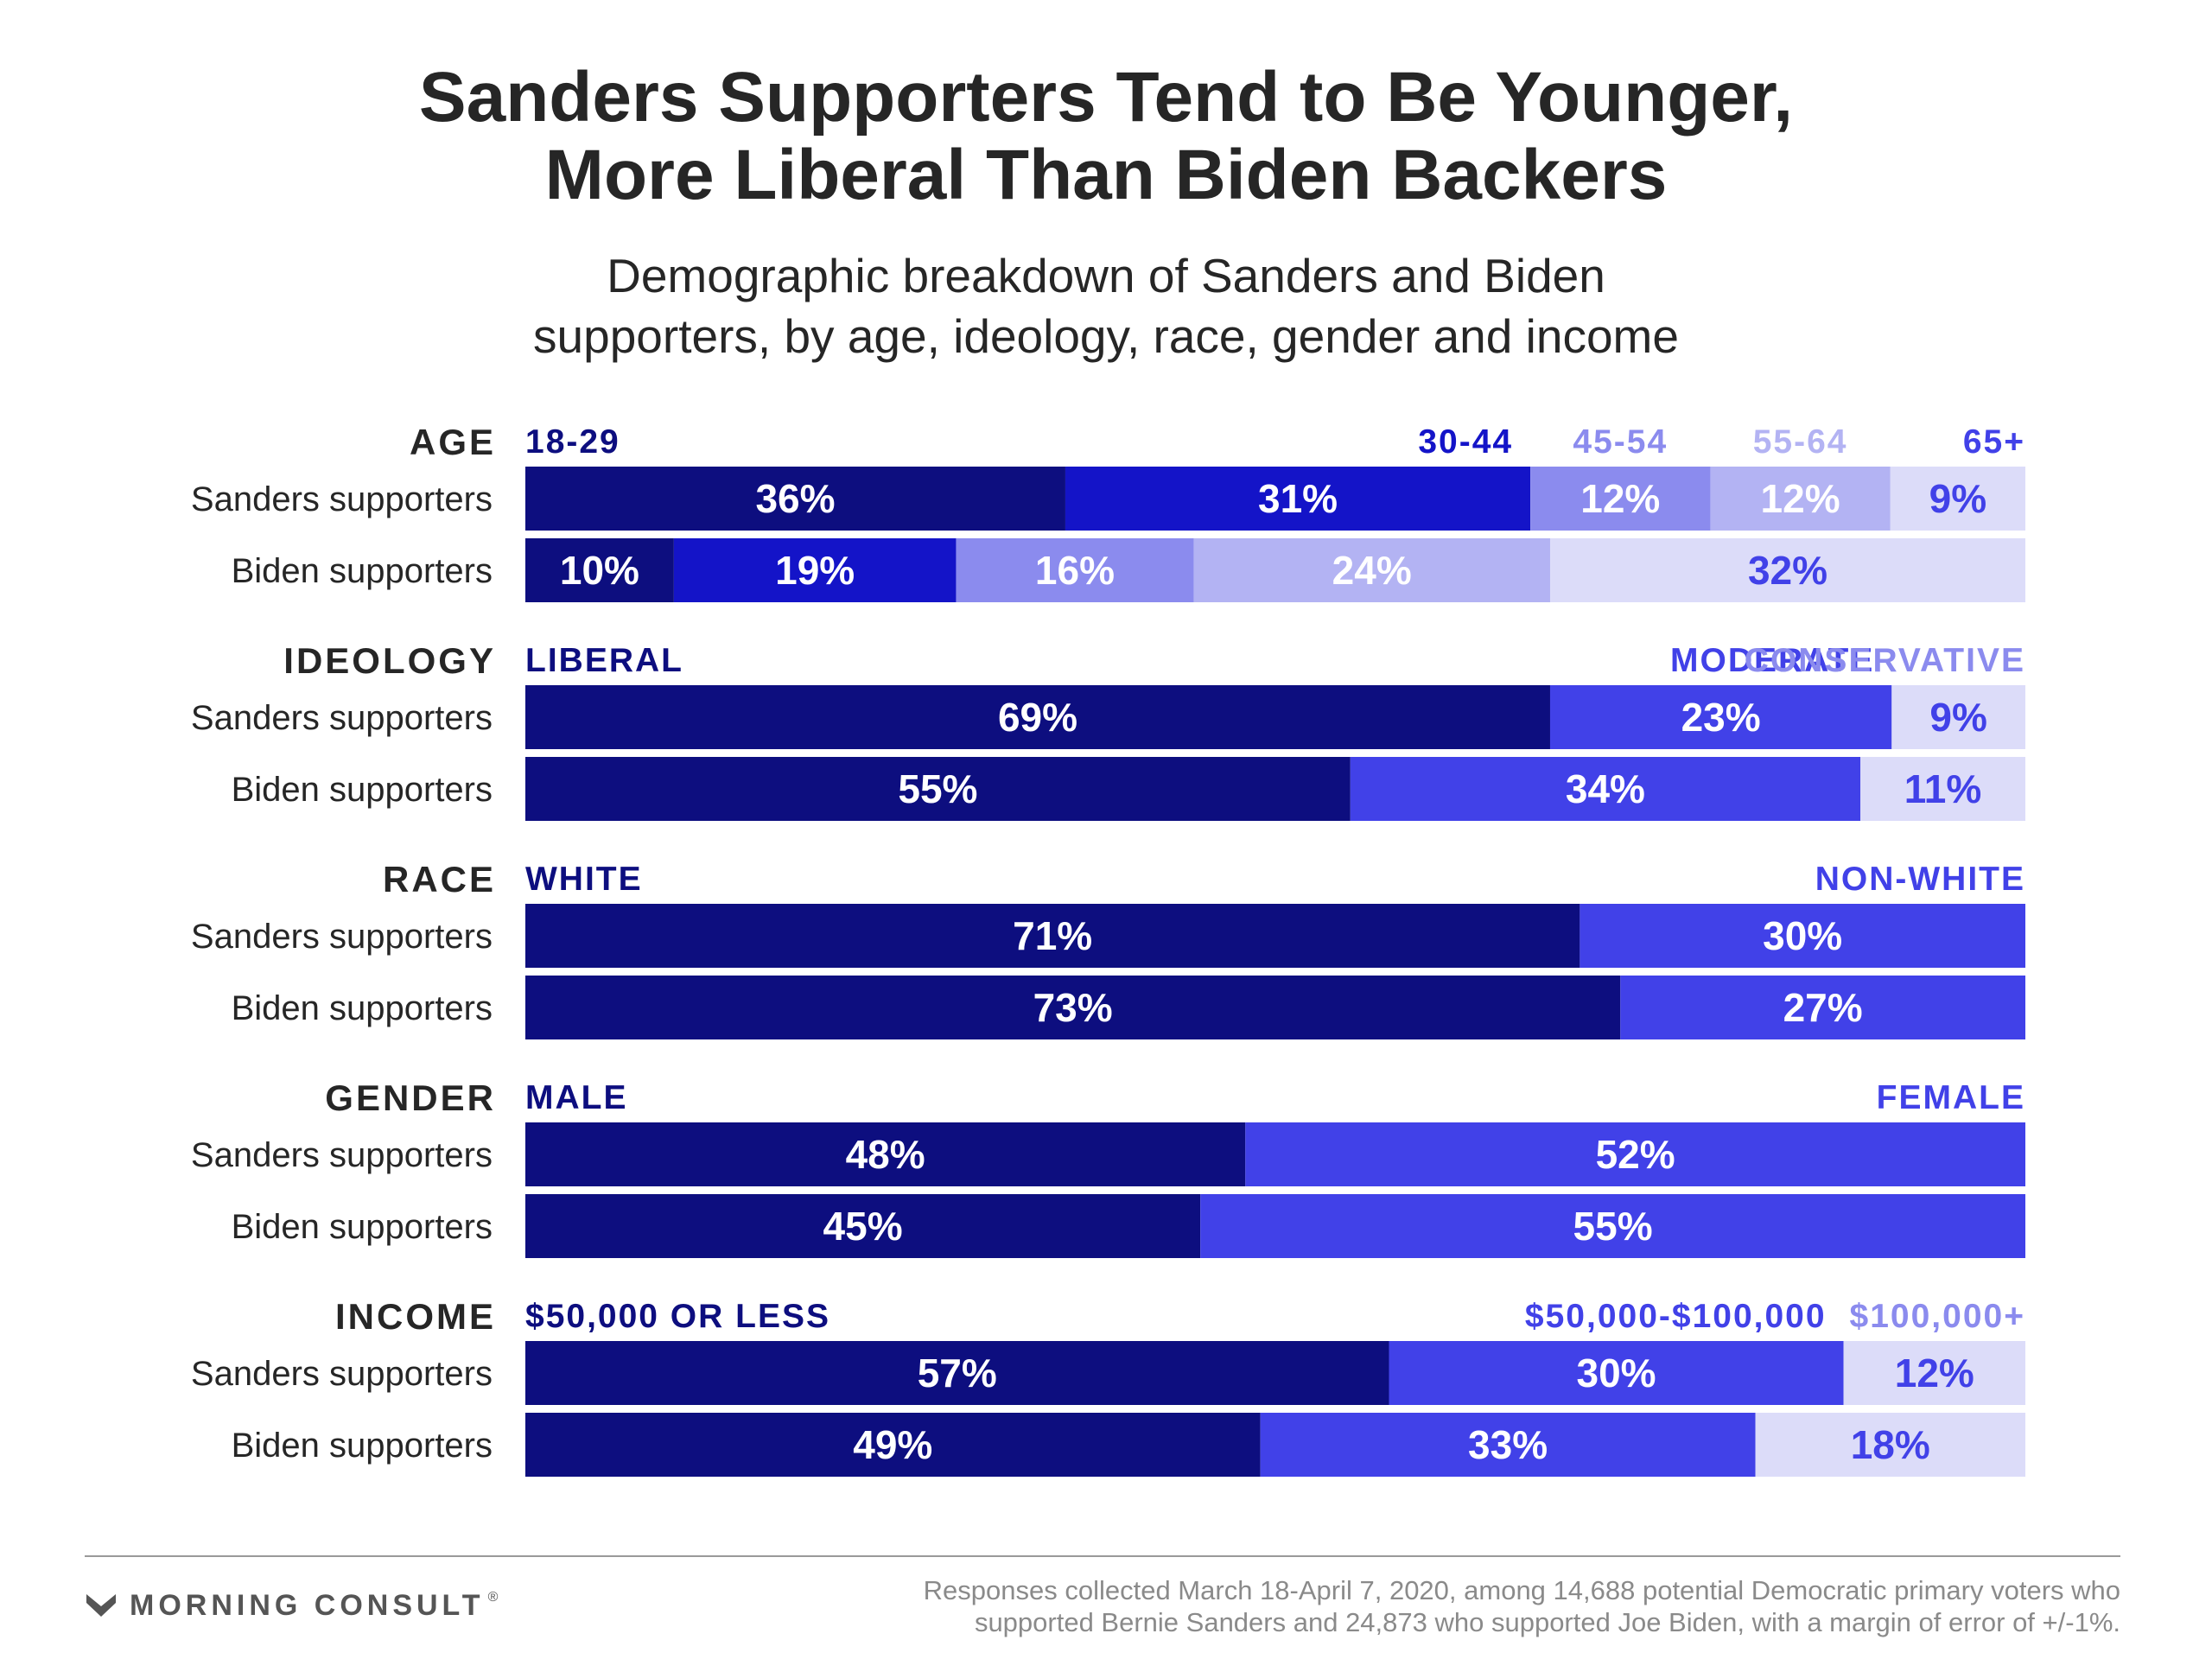 The image size is (2212, 1659). What do you see at coordinates (342, 937) in the screenshot?
I see `row-label-race-sanders: Sanders supporters` at bounding box center [342, 937].